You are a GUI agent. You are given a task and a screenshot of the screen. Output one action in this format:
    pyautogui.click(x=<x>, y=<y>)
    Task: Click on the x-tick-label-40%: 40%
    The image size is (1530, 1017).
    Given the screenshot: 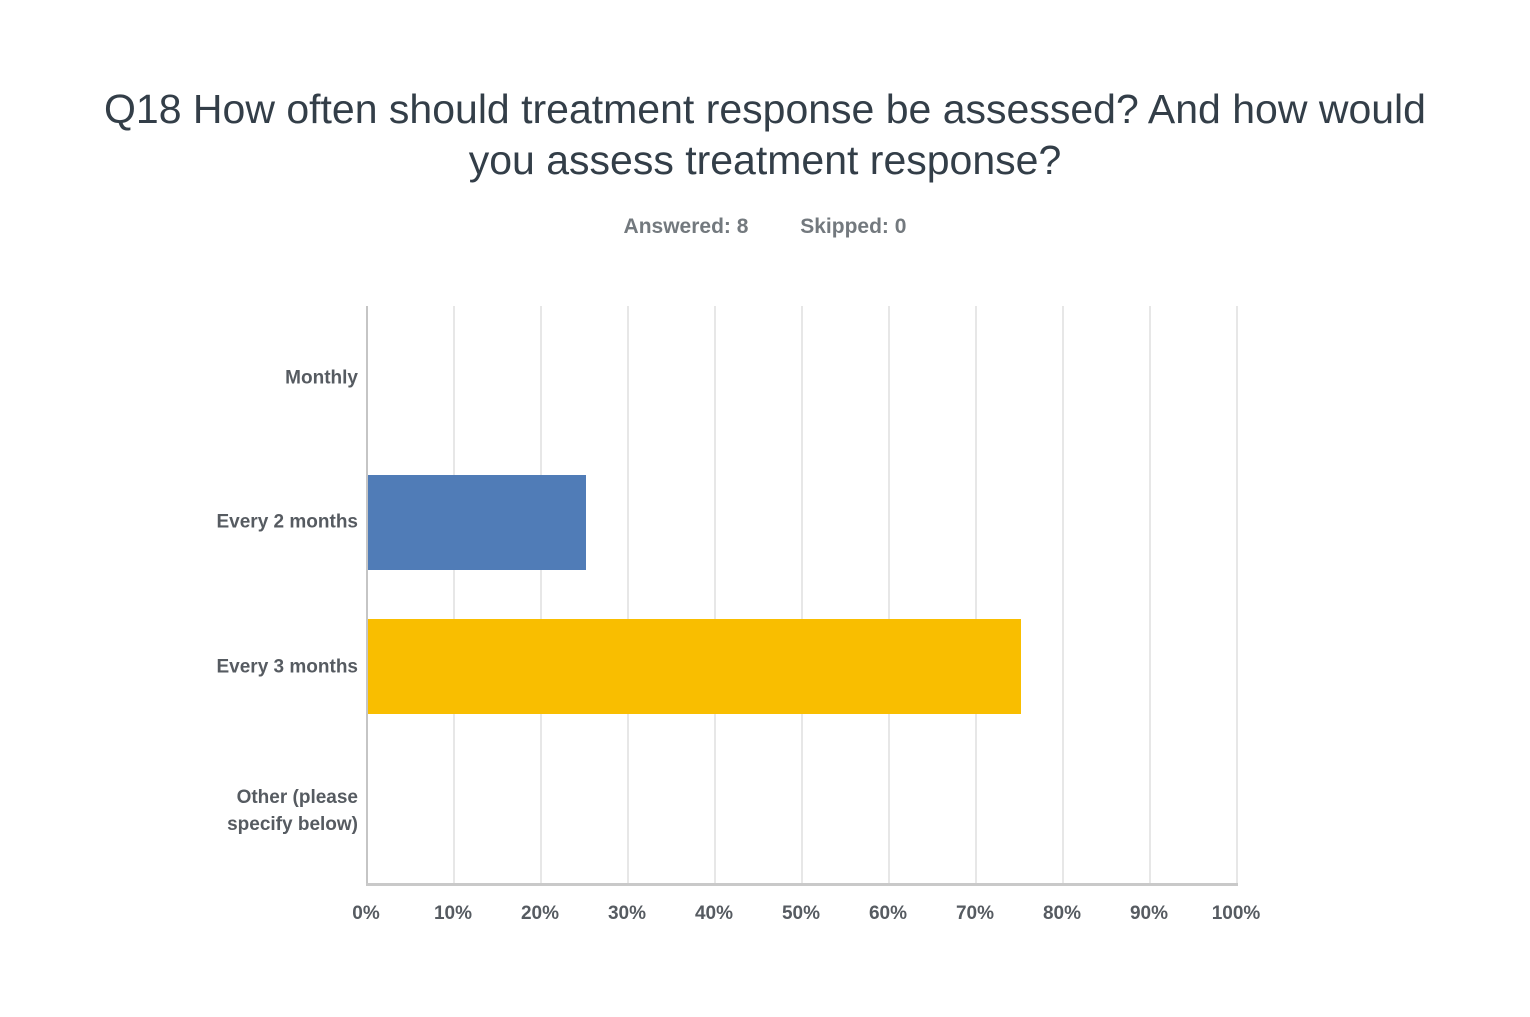 What is the action you would take?
    pyautogui.click(x=714, y=913)
    